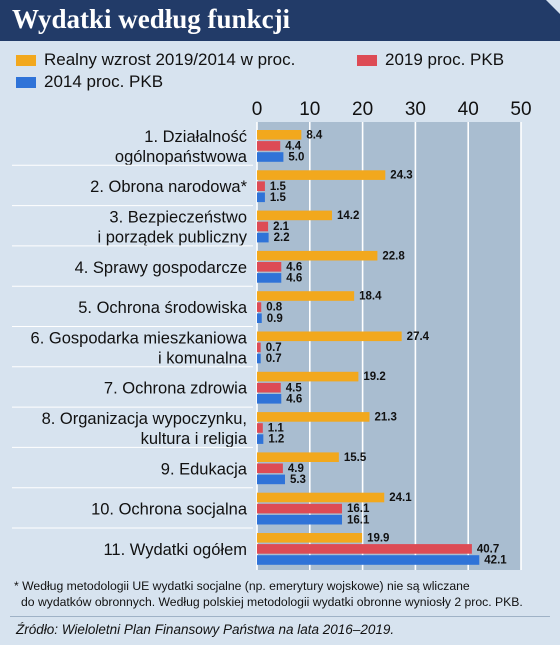 The image size is (560, 645). What do you see at coordinates (296, 158) in the screenshot?
I see `bar-value-label: 5.0` at bounding box center [296, 158].